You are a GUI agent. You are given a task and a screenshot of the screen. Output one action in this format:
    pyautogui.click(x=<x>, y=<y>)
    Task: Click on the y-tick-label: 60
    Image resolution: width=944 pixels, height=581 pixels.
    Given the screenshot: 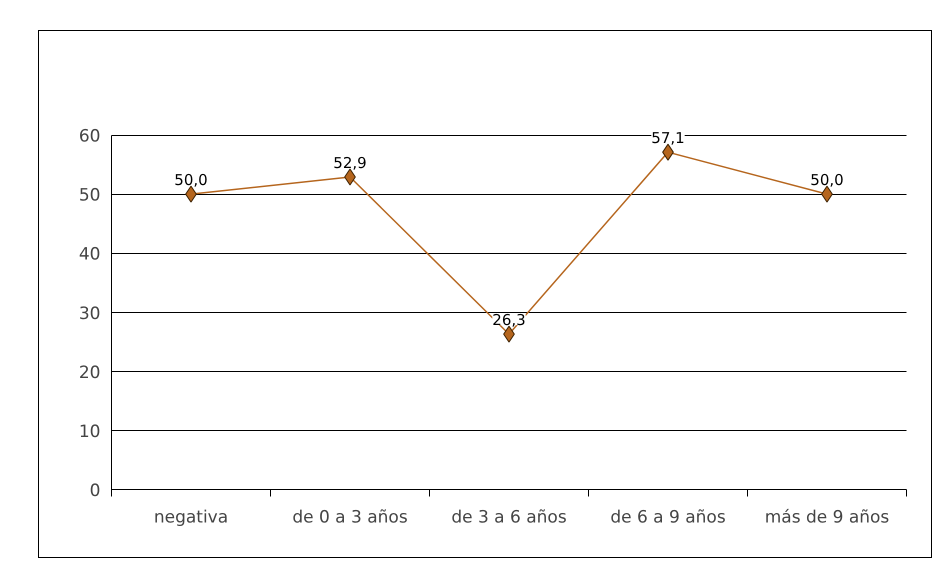 What is the action you would take?
    pyautogui.click(x=89, y=136)
    